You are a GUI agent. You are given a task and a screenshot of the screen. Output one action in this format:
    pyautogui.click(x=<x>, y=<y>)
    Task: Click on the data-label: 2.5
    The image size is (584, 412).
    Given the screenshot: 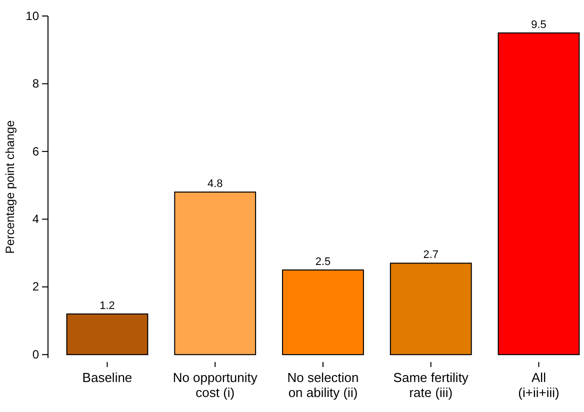 What is the action you would take?
    pyautogui.click(x=323, y=262)
    